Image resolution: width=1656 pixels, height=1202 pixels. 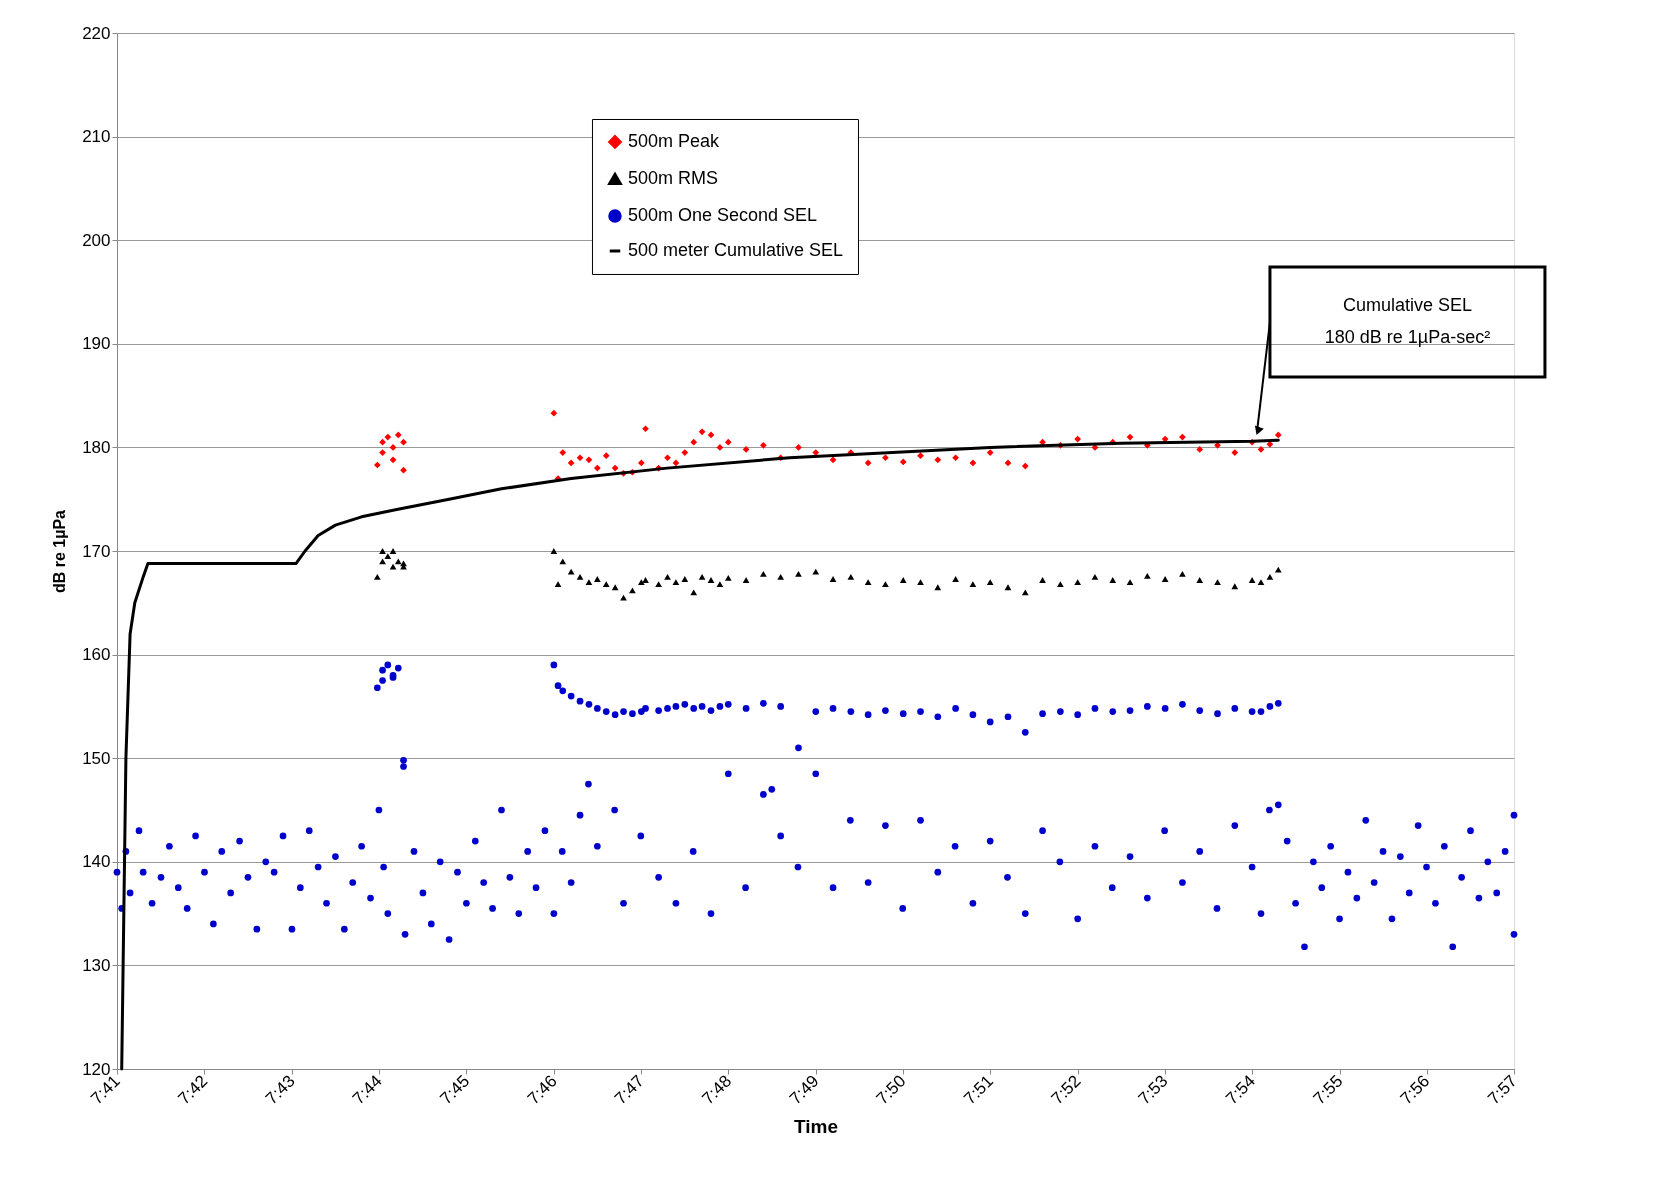 What do you see at coordinates (891, 1090) in the screenshot?
I see `x-tick-label: 7:50` at bounding box center [891, 1090].